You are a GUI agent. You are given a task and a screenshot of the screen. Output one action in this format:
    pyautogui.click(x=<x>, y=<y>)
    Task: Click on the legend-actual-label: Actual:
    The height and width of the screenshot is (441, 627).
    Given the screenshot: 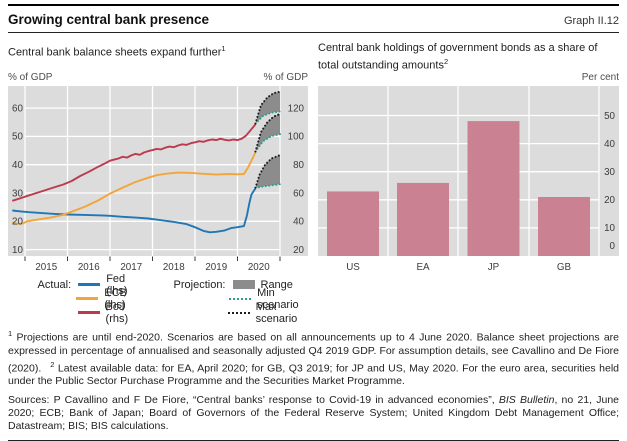 What is the action you would take?
    pyautogui.click(x=54, y=284)
    